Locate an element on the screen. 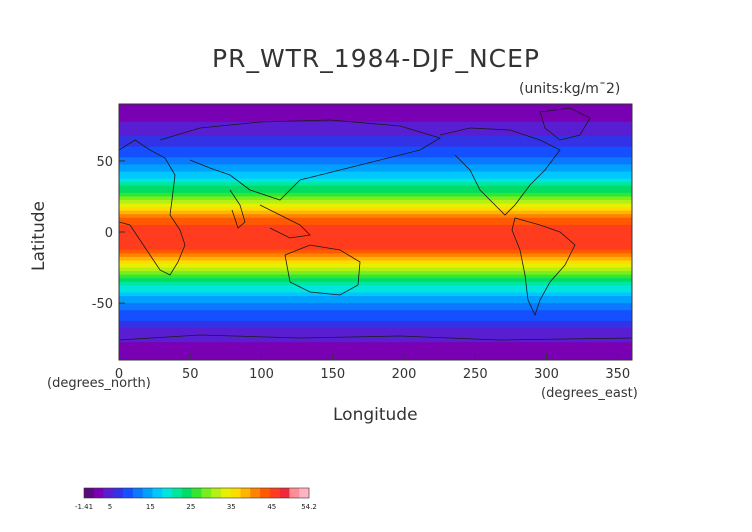  colorbar-tick-label: 25 is located at coordinates (190, 507).